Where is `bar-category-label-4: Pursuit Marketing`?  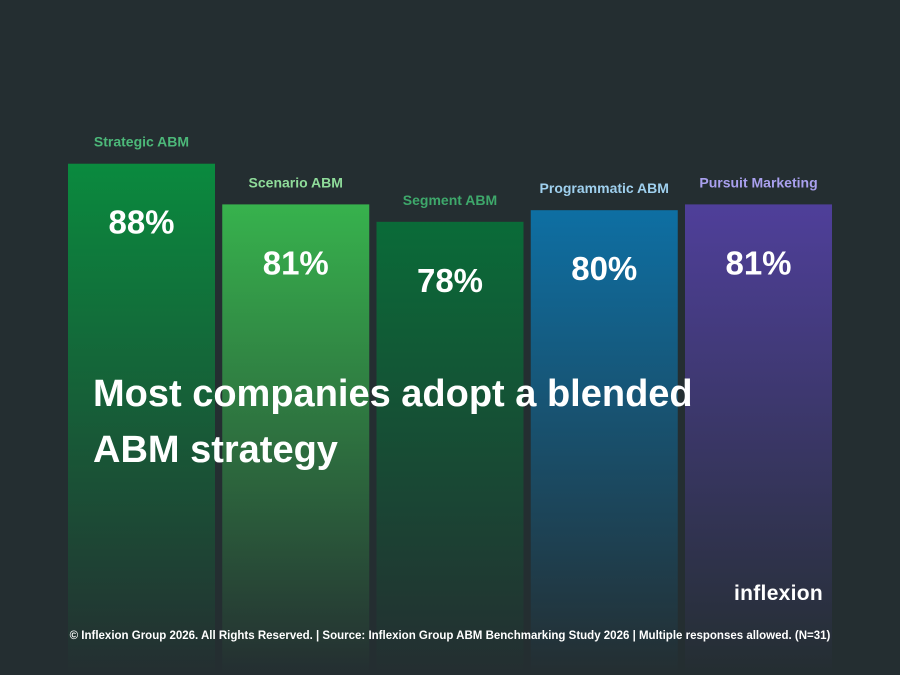
bar-category-label-4: Pursuit Marketing is located at coordinates (758, 182).